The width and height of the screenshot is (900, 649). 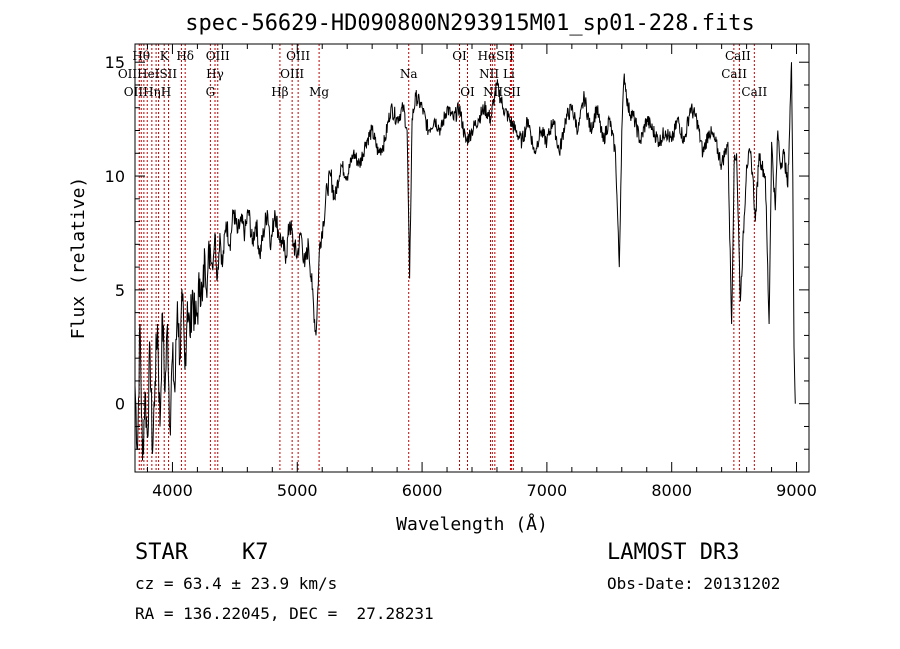 What do you see at coordinates (297, 490) in the screenshot?
I see `x-tick-label: 5000` at bounding box center [297, 490].